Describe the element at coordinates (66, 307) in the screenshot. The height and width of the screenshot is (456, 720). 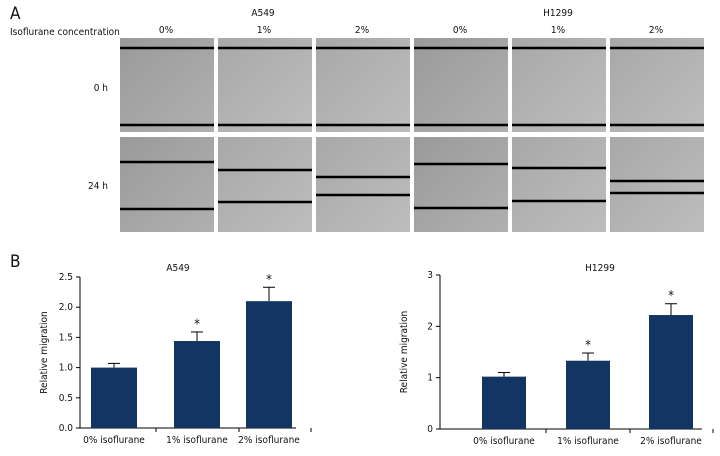
I see `y-tick-label: 2.0` at that location.